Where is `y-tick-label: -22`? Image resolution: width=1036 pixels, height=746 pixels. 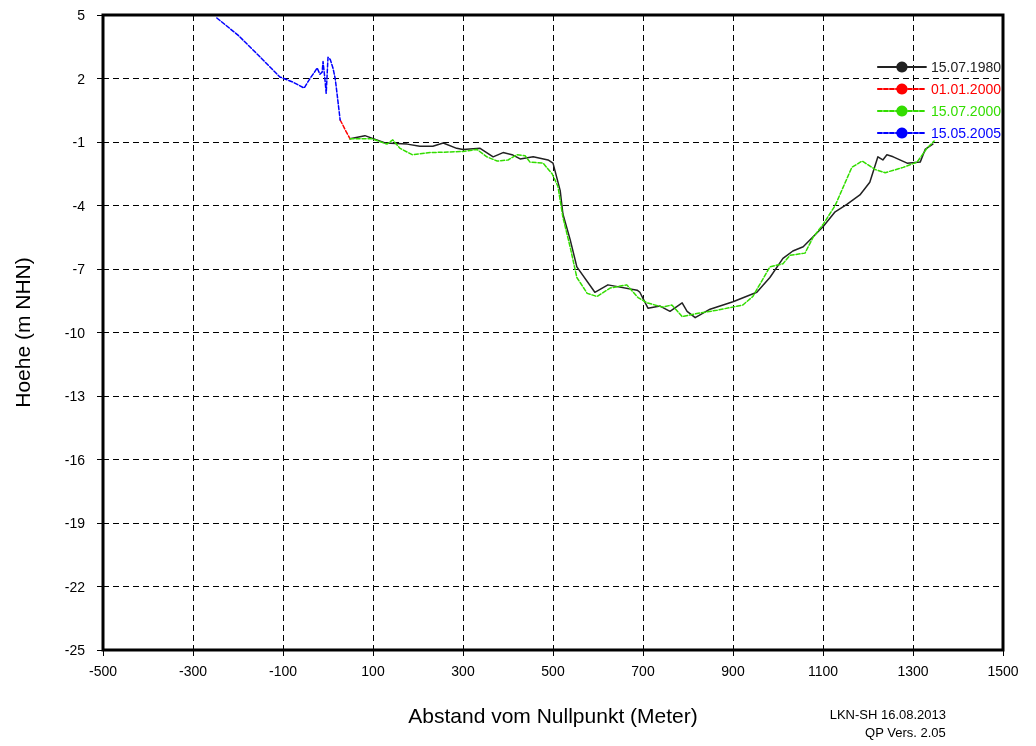
y-tick-label: -22 is located at coordinates (75, 586).